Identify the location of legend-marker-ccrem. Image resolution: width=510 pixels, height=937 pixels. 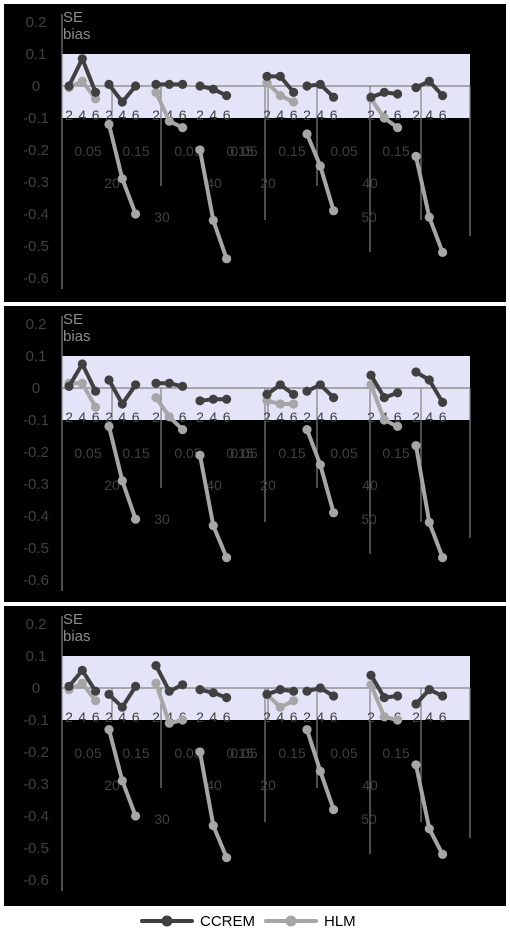
(167, 921).